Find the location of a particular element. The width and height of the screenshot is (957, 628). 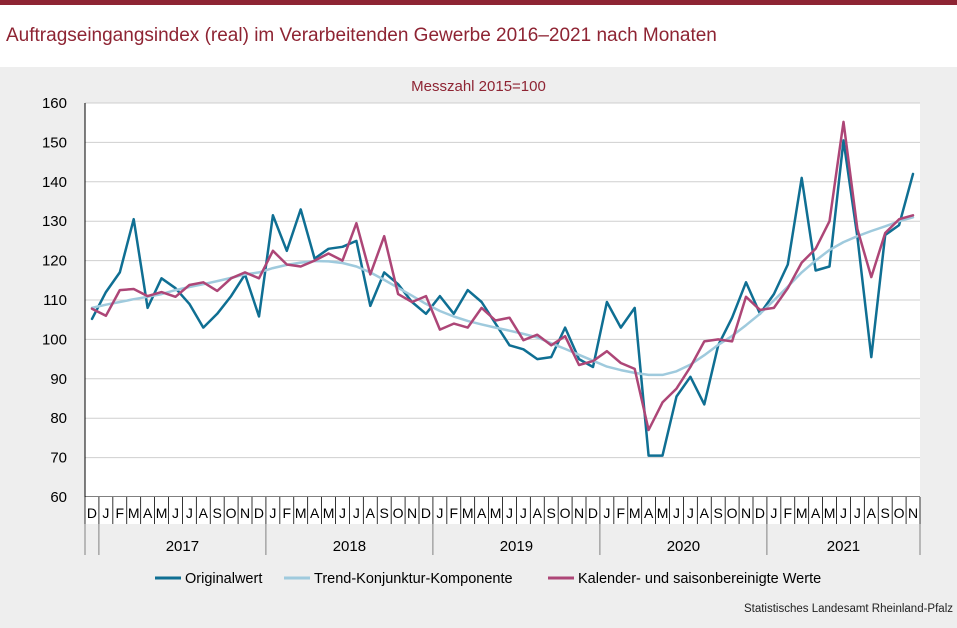

y-tick-label: 60 is located at coordinates (58, 497).